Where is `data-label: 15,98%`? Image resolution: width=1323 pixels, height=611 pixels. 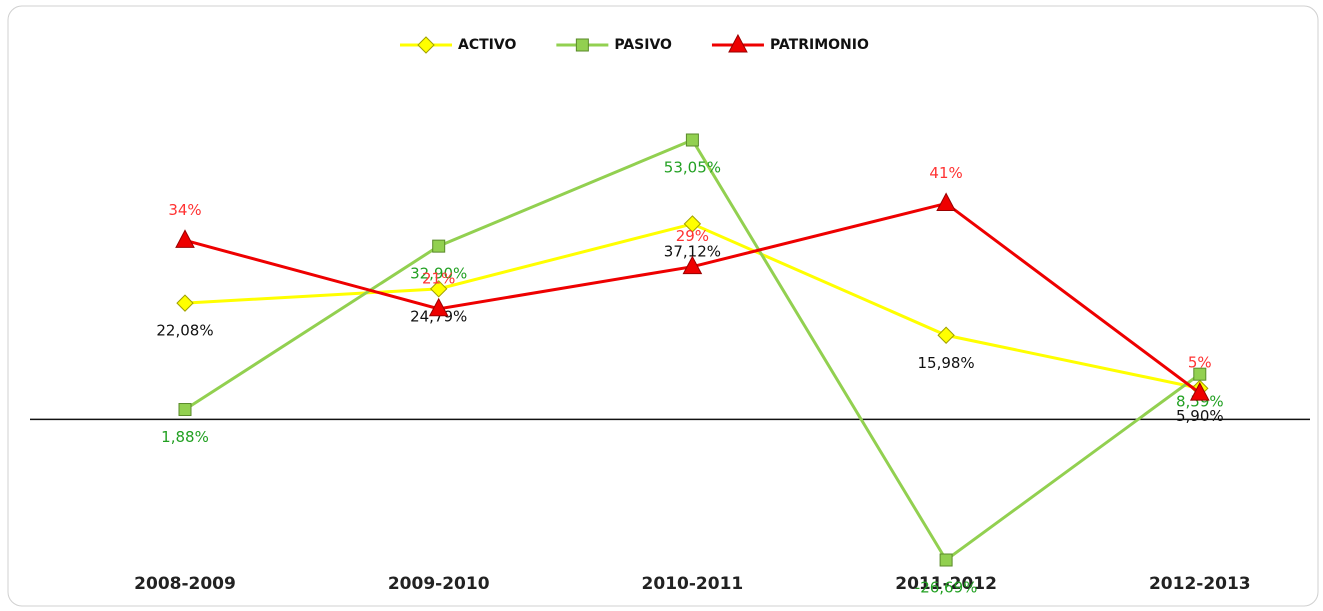
data-label: 15,98% is located at coordinates (945, 363).